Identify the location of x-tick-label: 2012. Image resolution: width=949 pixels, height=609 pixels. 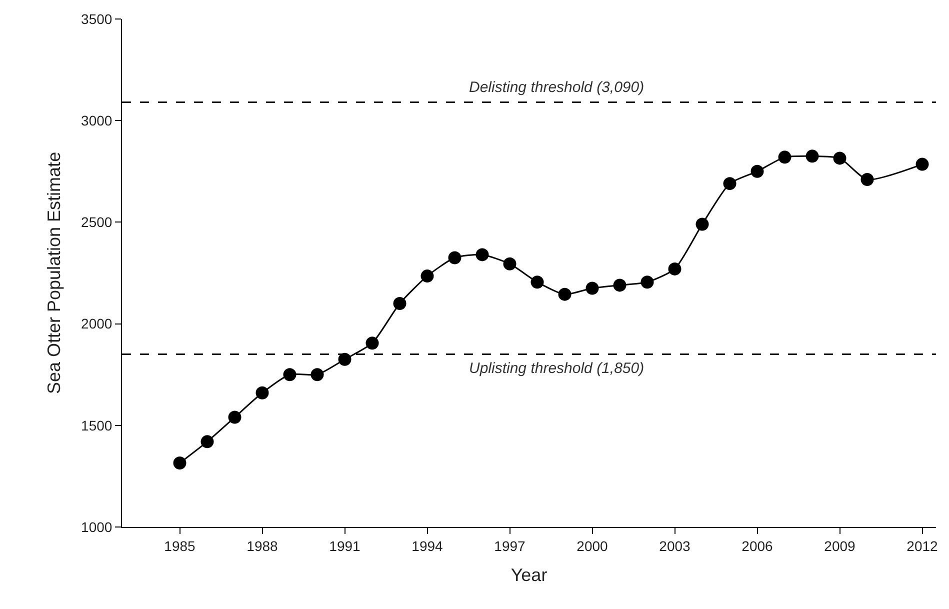
(922, 546).